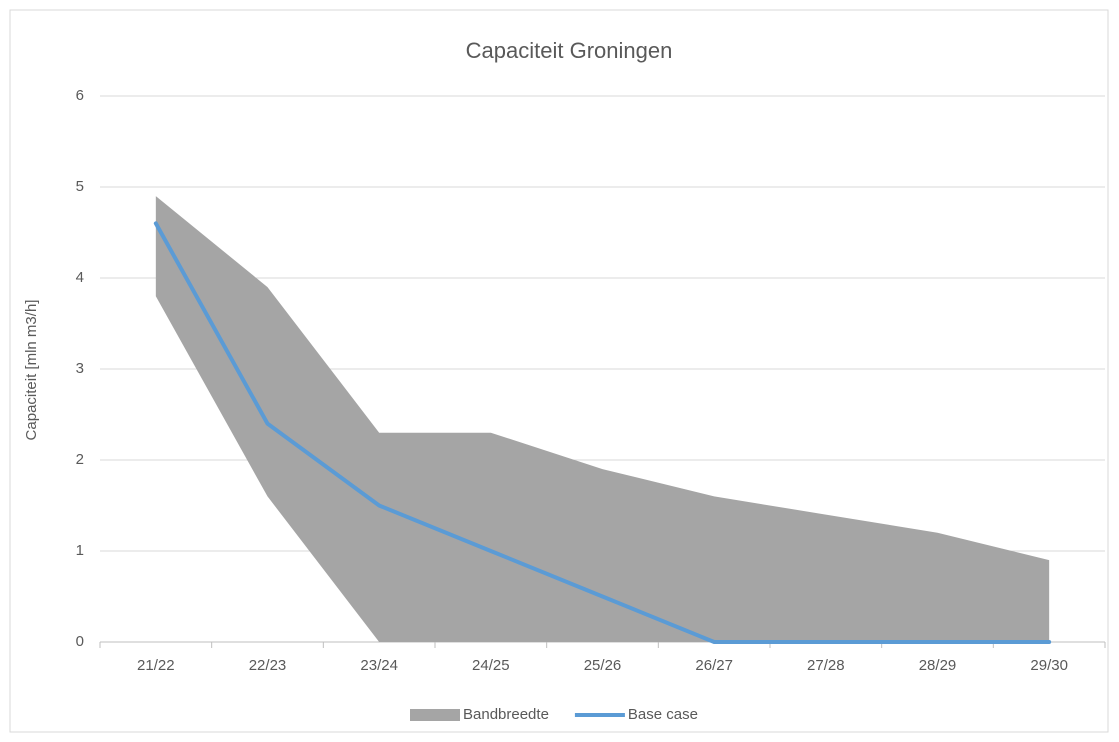  I want to click on x-tick-label: 29/30, so click(1049, 665).